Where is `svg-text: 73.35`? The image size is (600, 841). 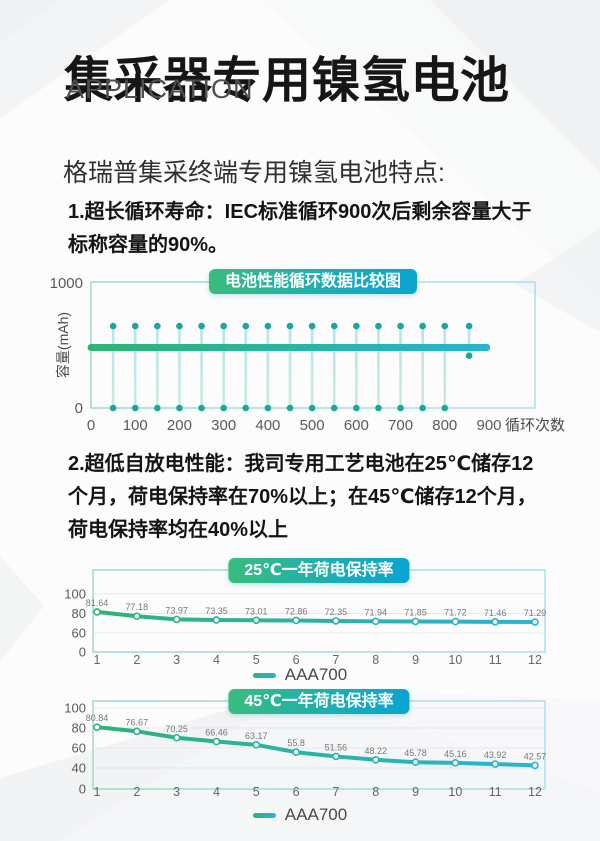 svg-text: 73.35 is located at coordinates (216, 611).